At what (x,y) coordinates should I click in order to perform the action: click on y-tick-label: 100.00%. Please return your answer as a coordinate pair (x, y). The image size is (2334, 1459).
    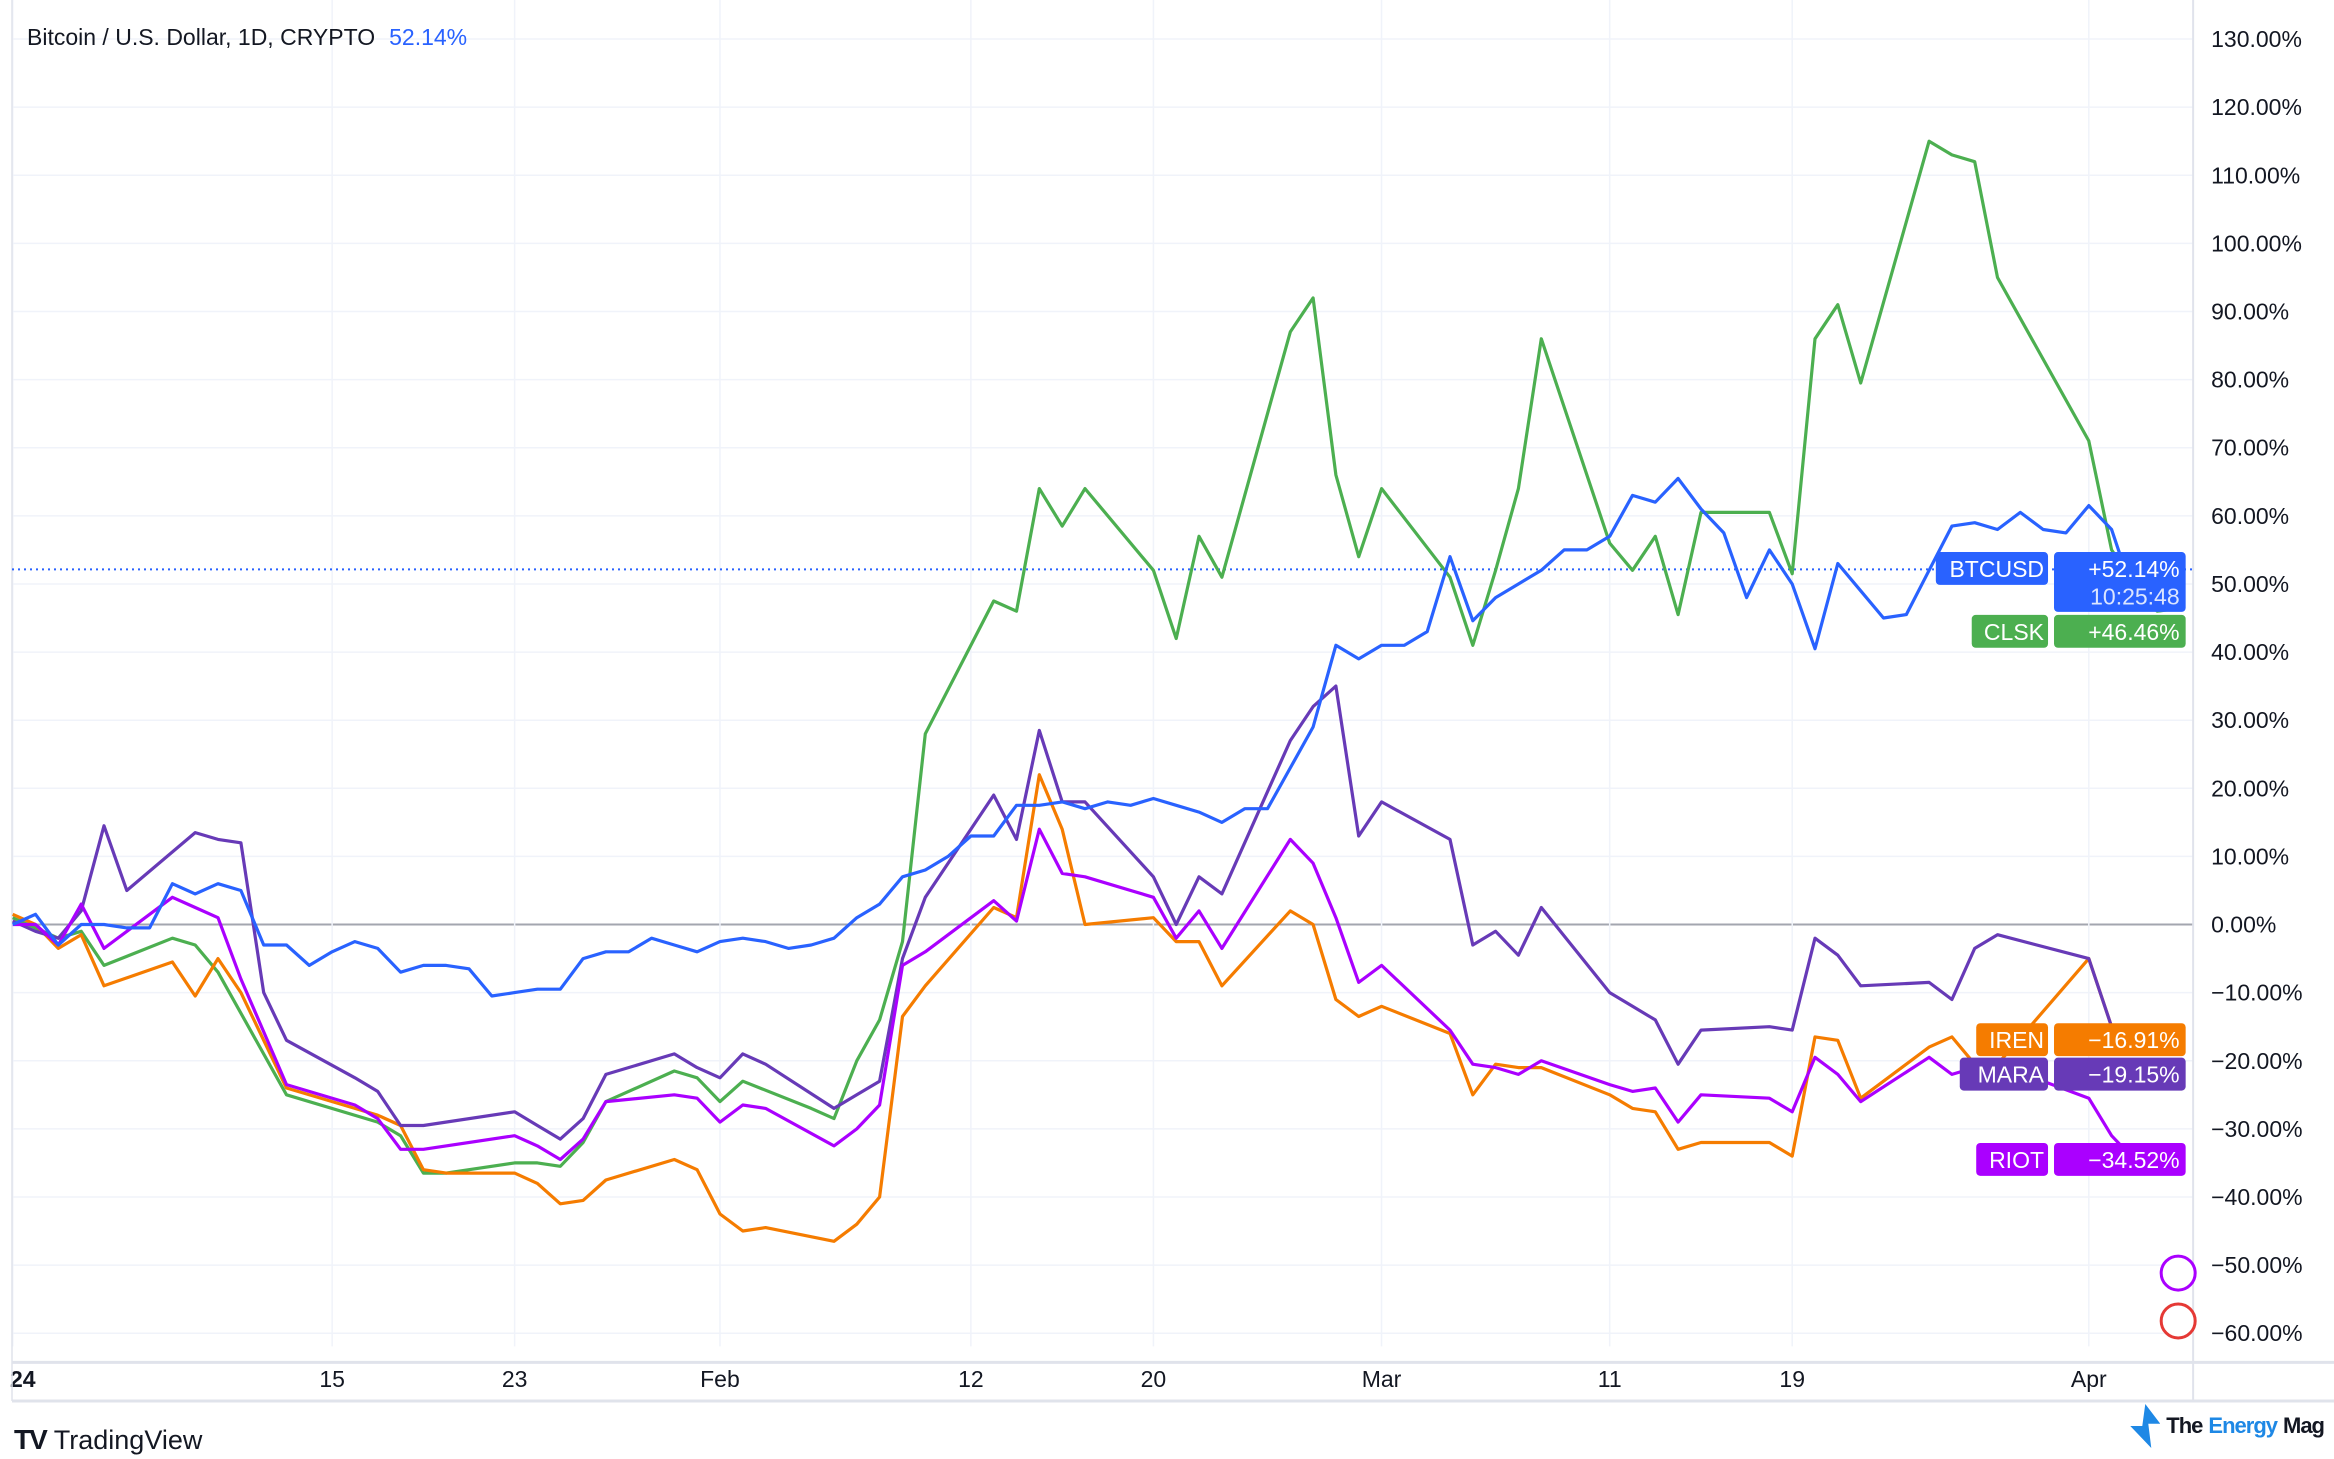
    Looking at the image, I should click on (2256, 243).